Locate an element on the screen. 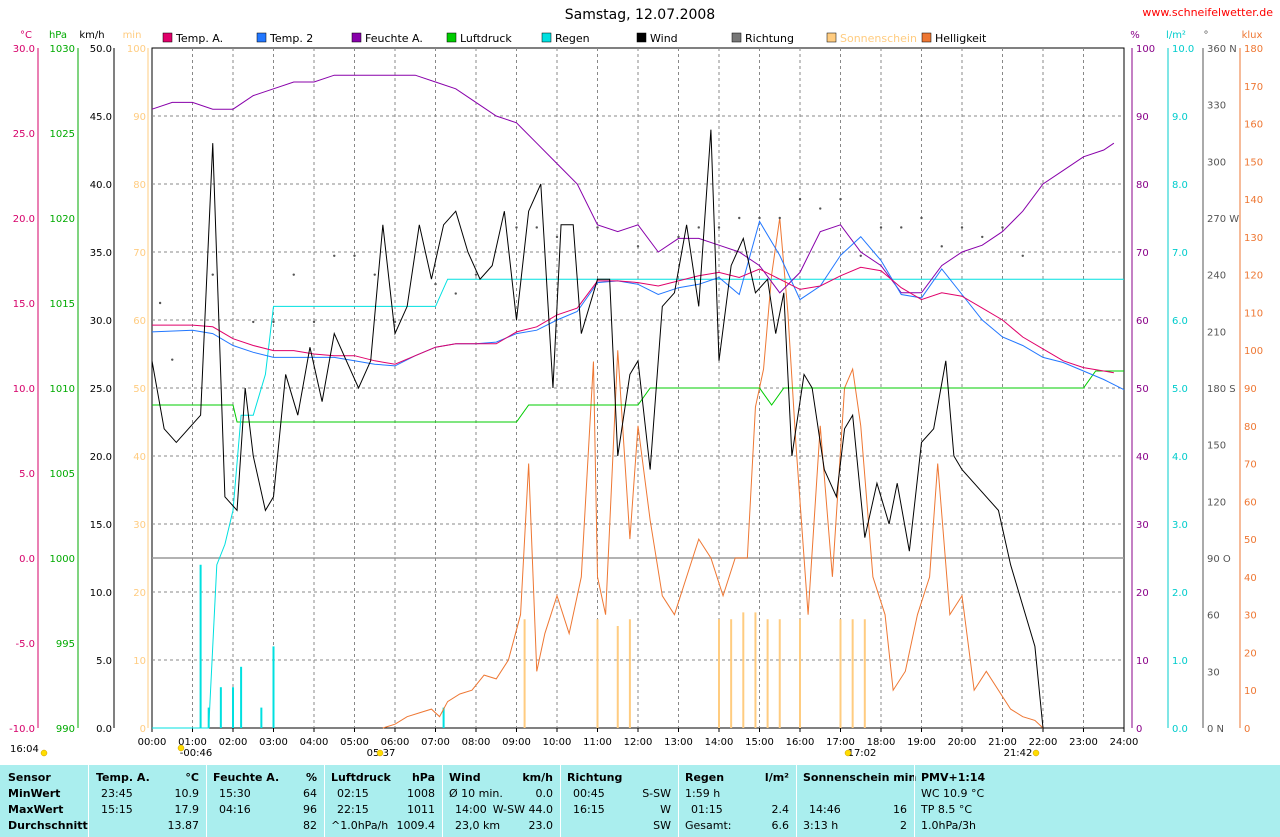 The width and height of the screenshot is (1280, 837). klux-axis-tick-label: 80 is located at coordinates (1250, 427).